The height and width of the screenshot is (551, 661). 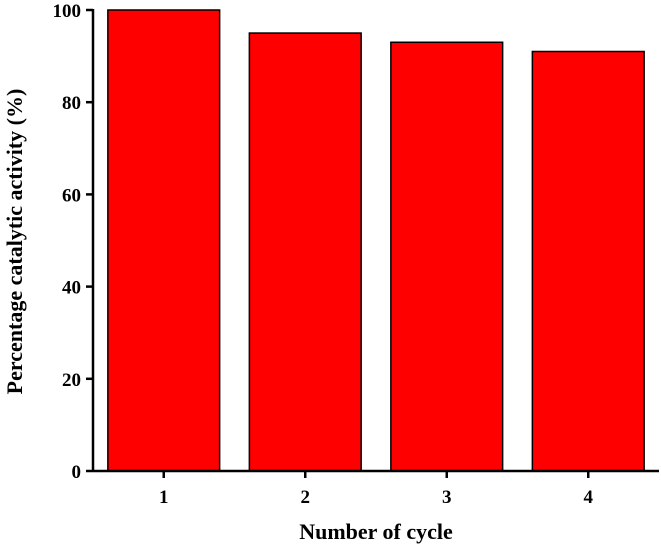 I want to click on y-tick-label: 80, so click(x=71, y=103).